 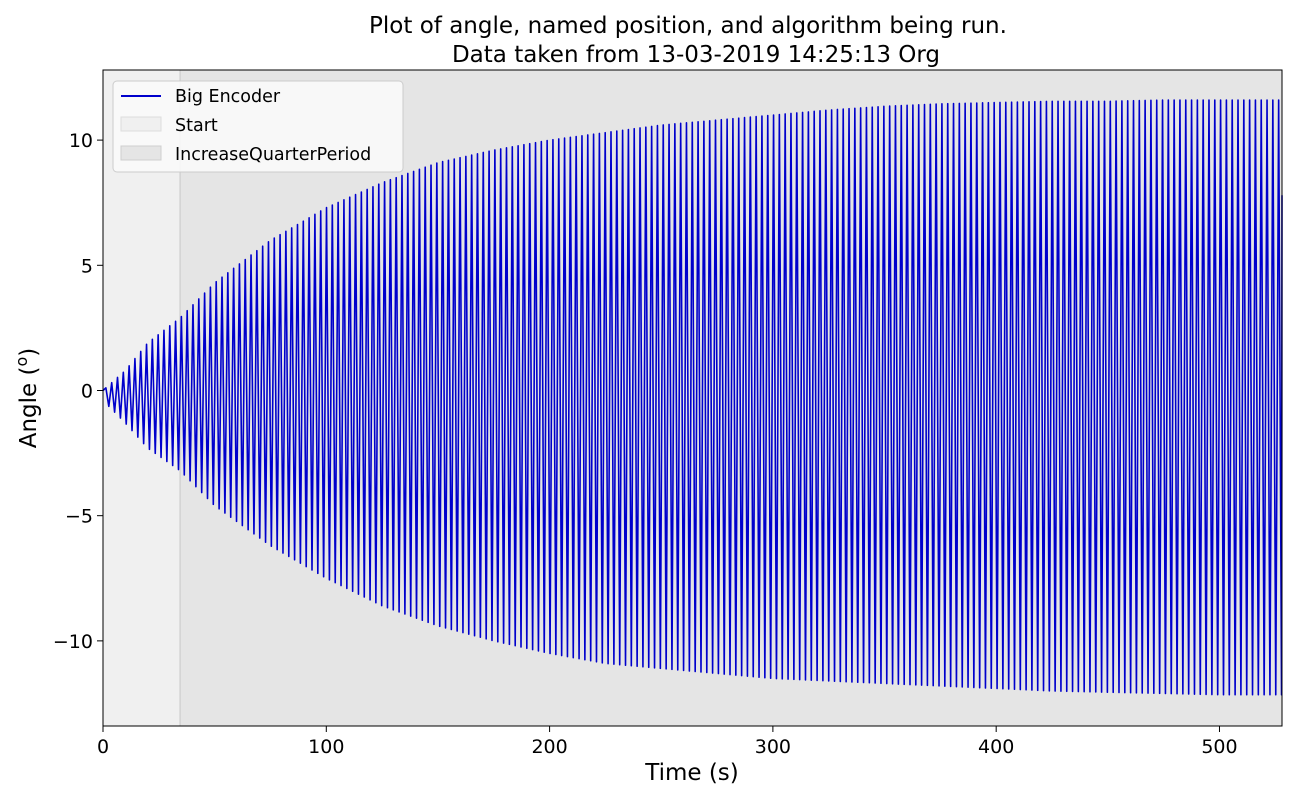 I want to click on y-tick-label: −10, so click(x=73, y=642).